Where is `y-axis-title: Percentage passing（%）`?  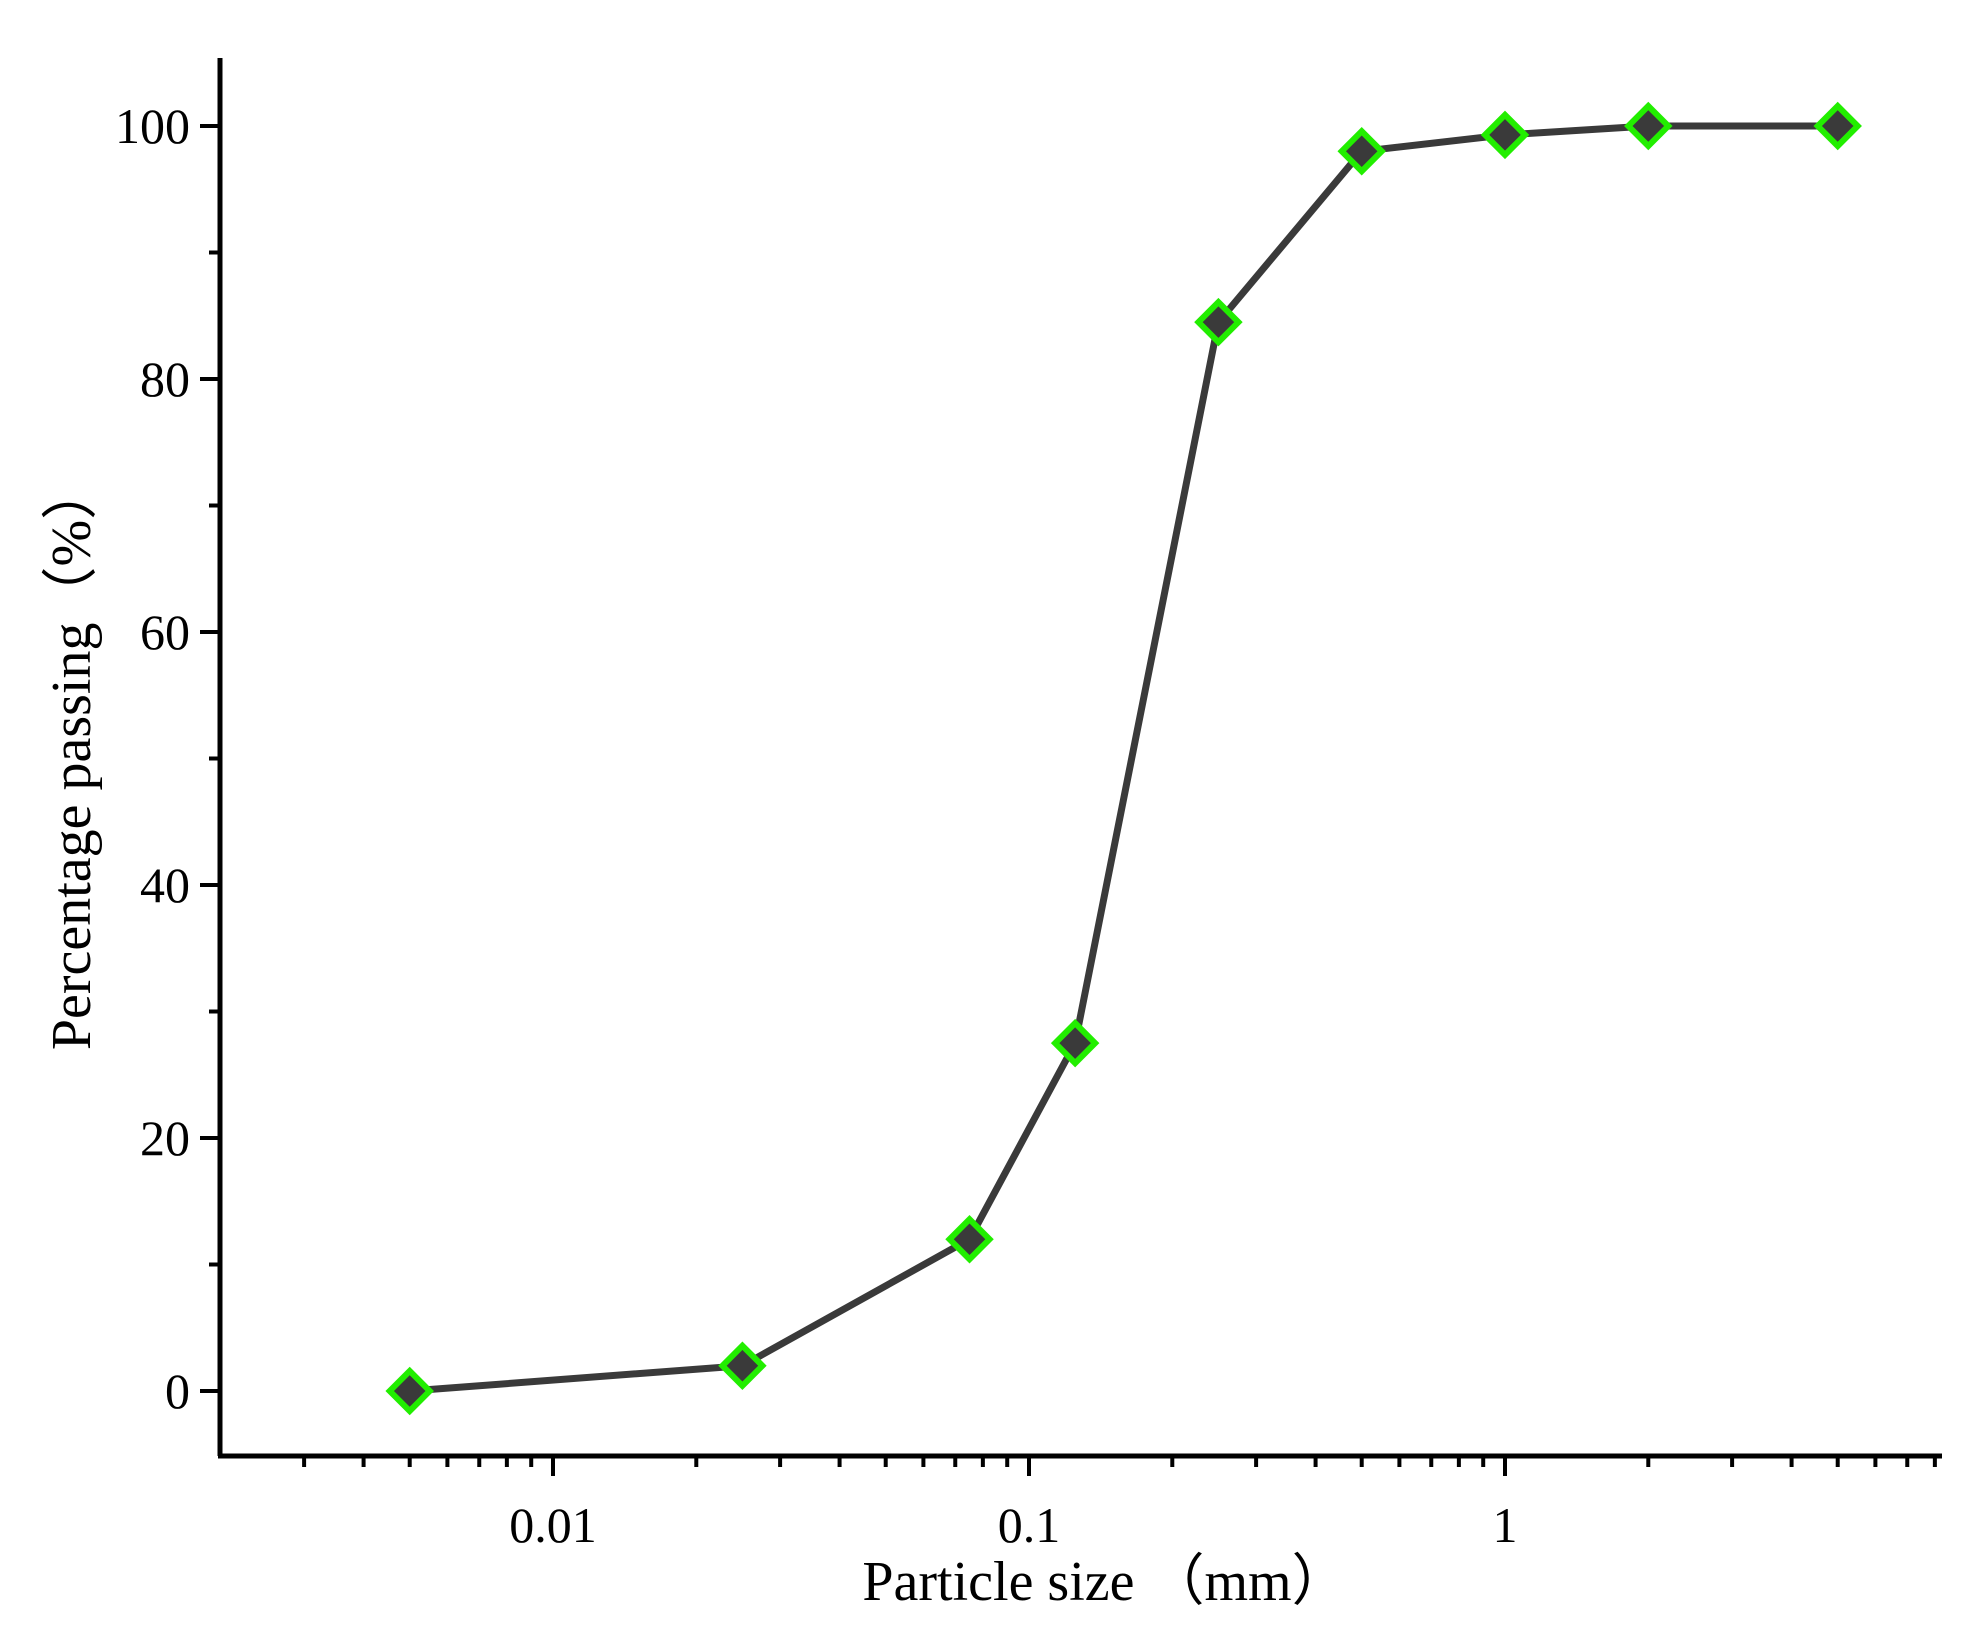
y-axis-title: Percentage passing（%） is located at coordinates (72, 757).